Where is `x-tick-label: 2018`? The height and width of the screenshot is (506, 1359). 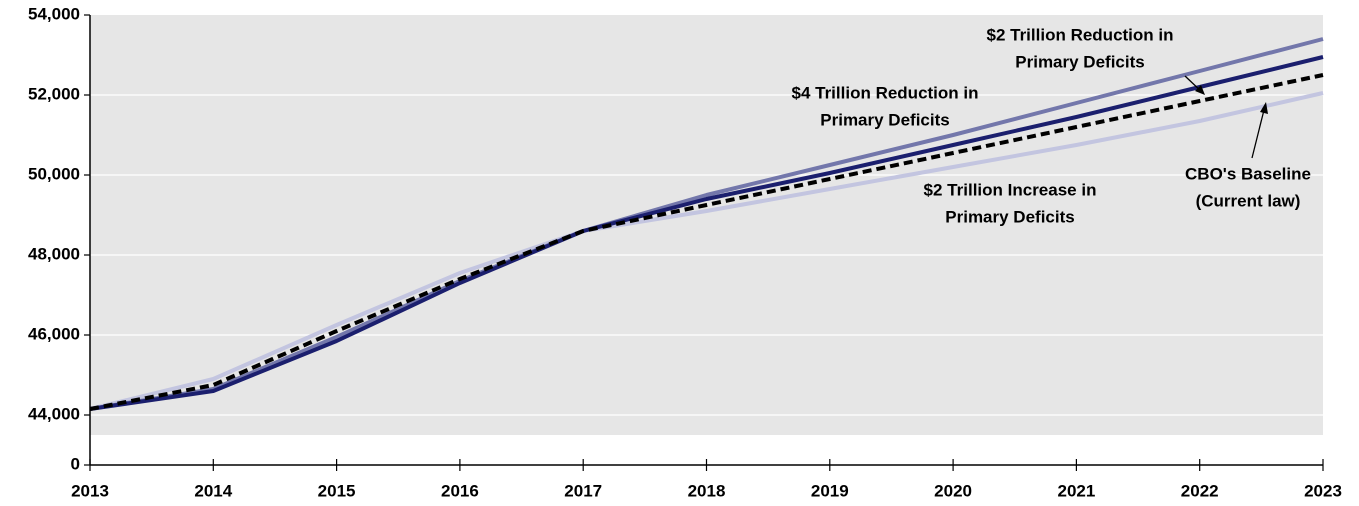 x-tick-label: 2018 is located at coordinates (707, 490).